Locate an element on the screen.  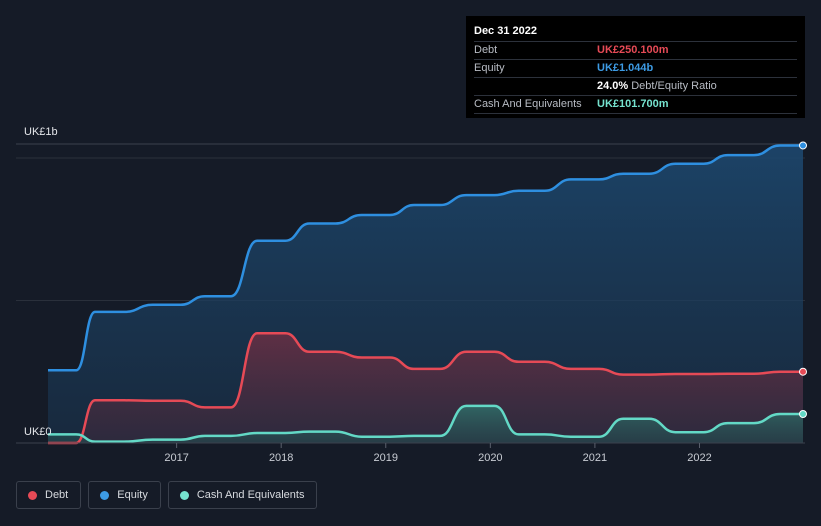
legend-debt-label: Debt is located at coordinates (57, 495).